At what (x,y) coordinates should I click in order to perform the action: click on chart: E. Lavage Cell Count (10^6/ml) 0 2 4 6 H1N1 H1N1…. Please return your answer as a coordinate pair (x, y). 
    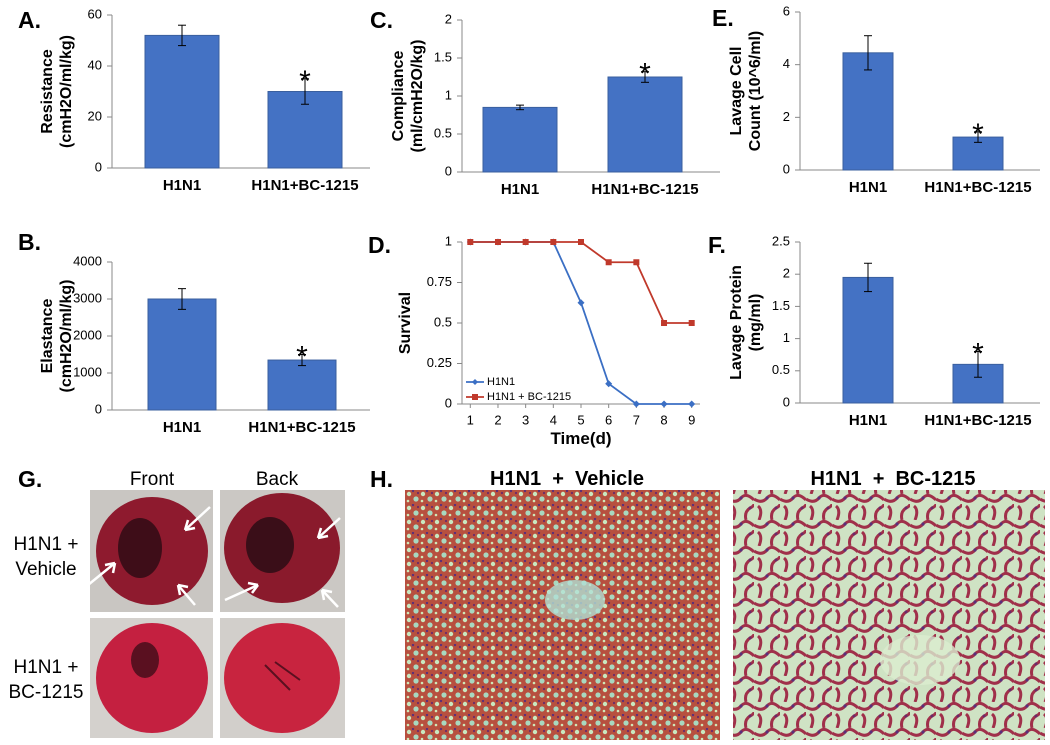
    Looking at the image, I should click on (876, 99).